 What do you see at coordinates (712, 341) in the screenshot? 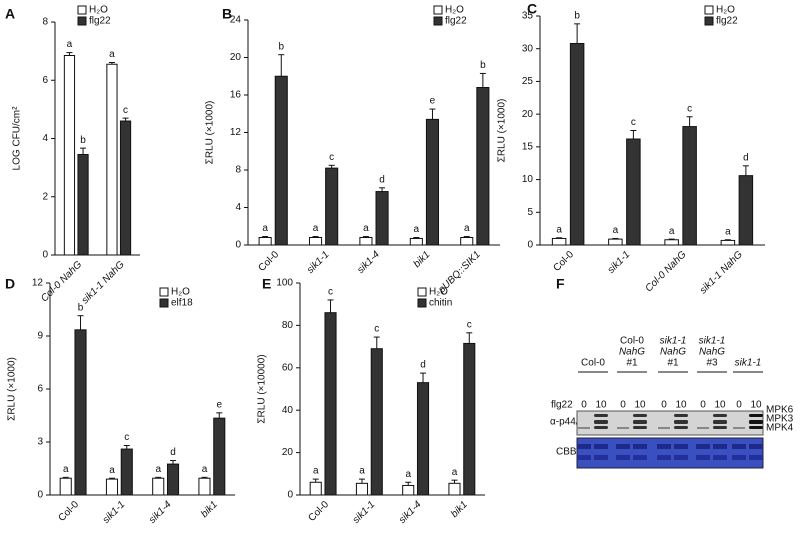
I see `group-label: sik1-1` at bounding box center [712, 341].